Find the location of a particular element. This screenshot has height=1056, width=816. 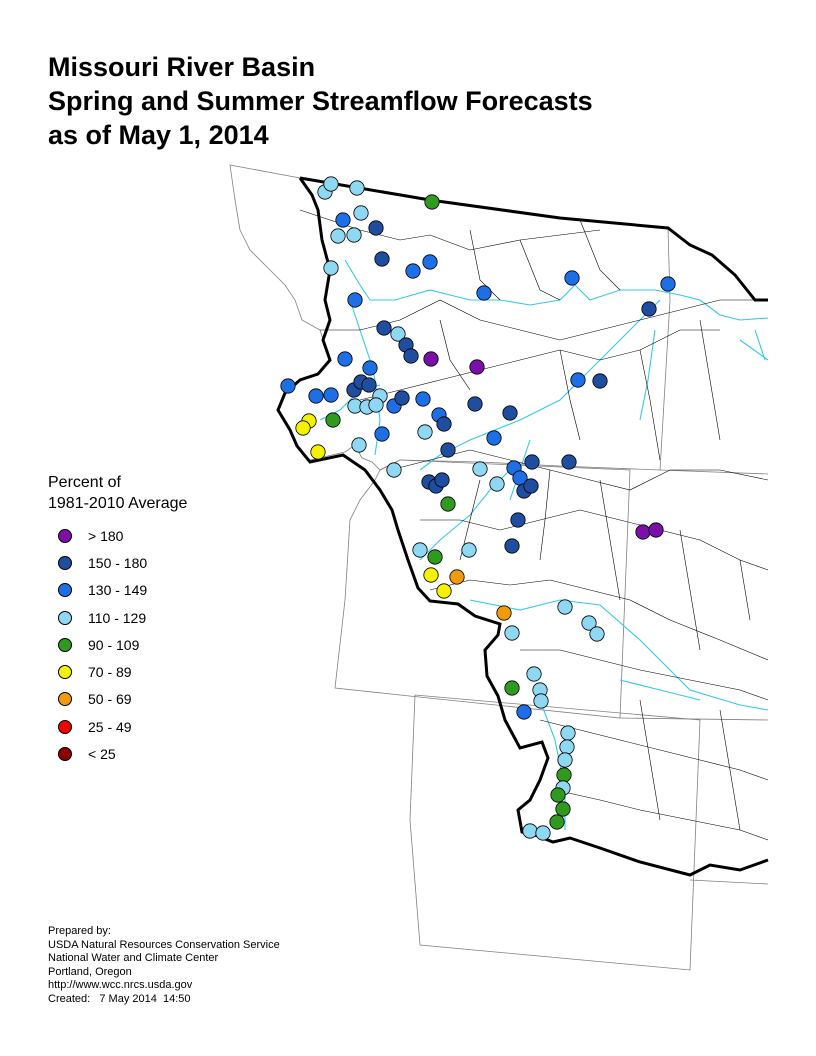

legend-item: 50 - 69 is located at coordinates (122, 699).